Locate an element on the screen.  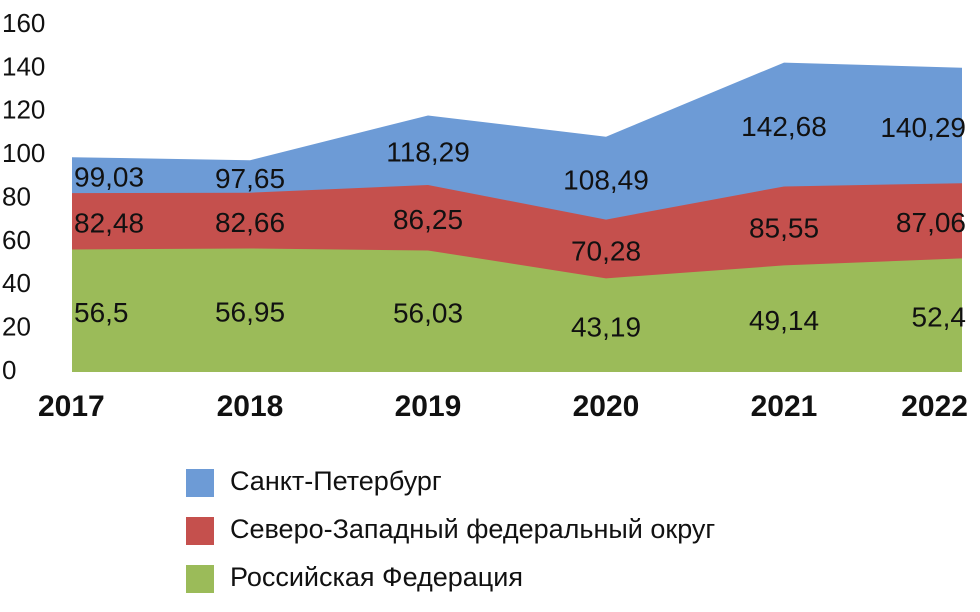
y-tick-label: 140 is located at coordinates (23, 66).